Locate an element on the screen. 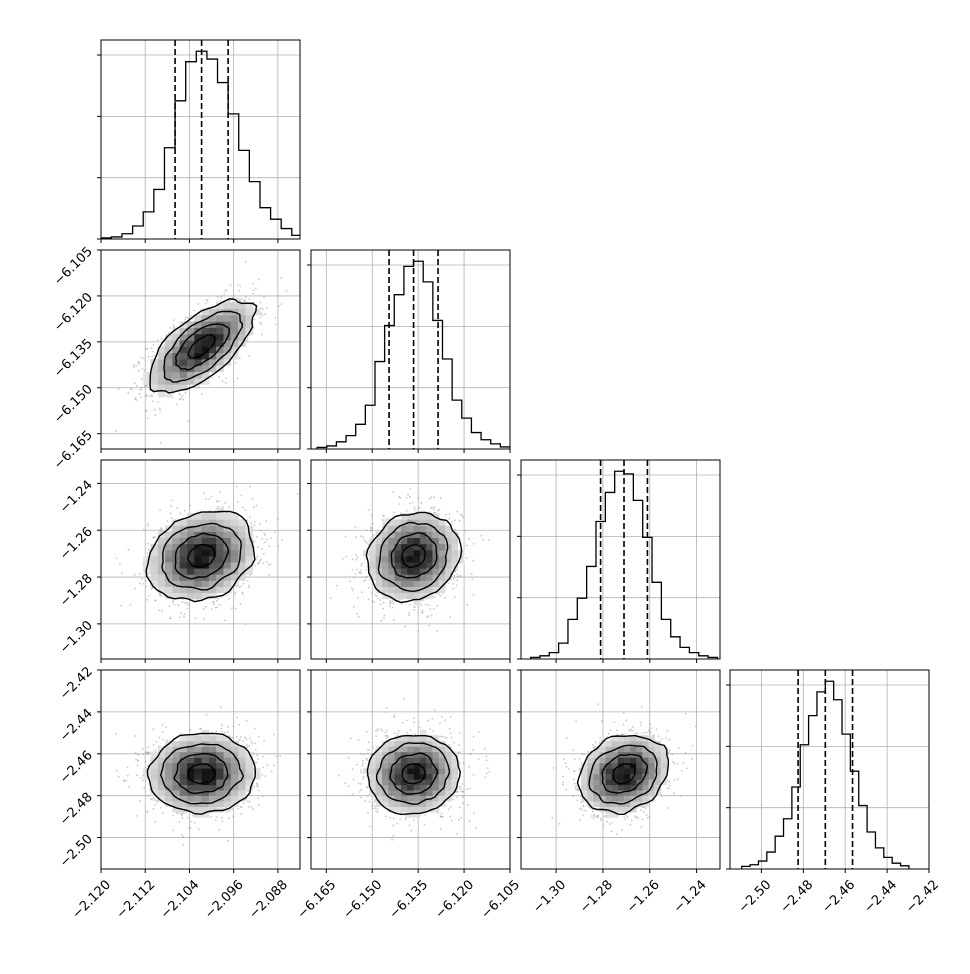 The height and width of the screenshot is (974, 970). xtick-label: −6.120 is located at coordinates (455, 899).